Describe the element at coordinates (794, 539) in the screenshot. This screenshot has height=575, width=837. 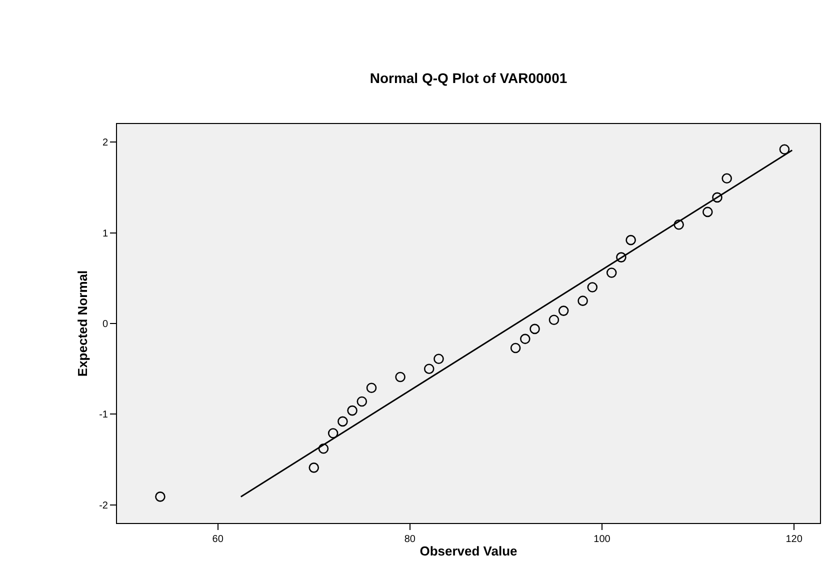
I see `x-tick-label: 120` at that location.